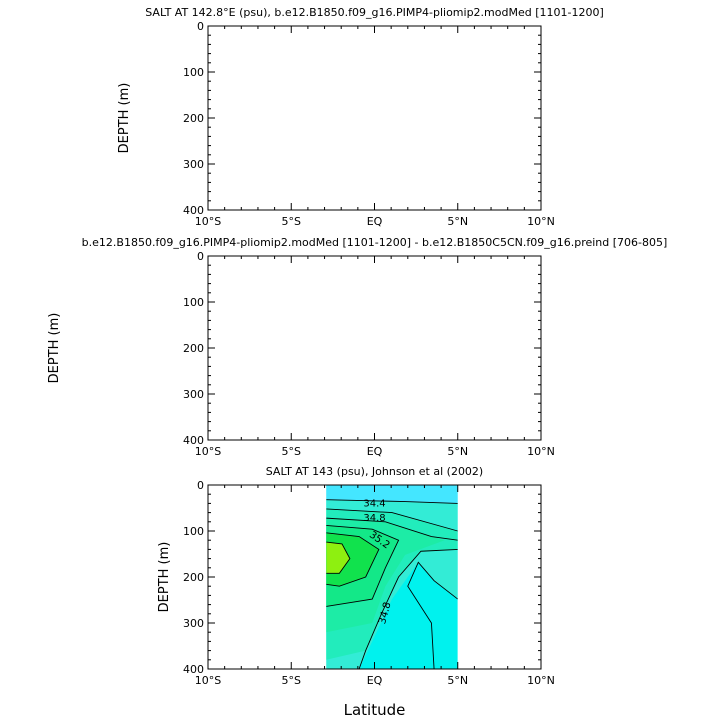  Describe the element at coordinates (374, 504) in the screenshot. I see `contour-label: 34.4` at that location.